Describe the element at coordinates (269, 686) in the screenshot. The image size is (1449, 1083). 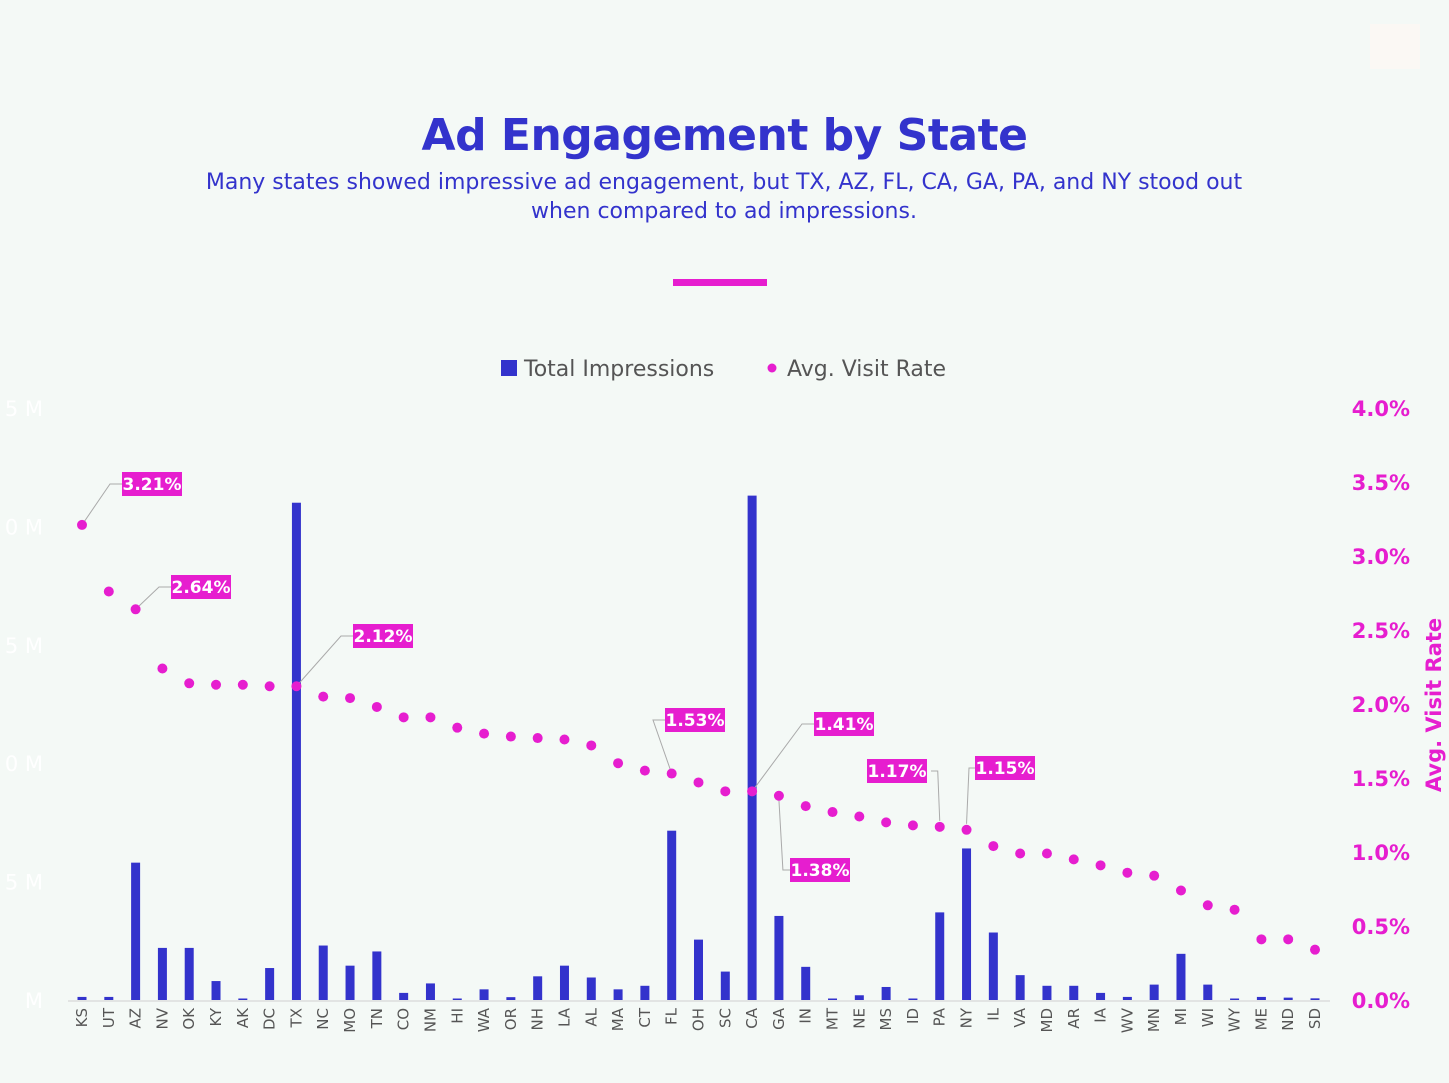
I see `point-dc` at that location.